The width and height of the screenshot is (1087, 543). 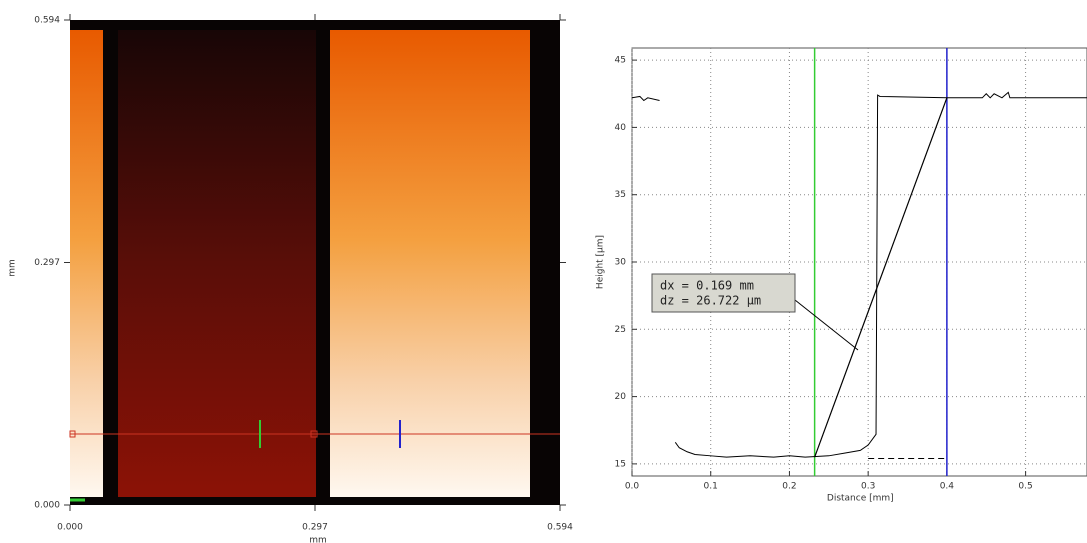 What do you see at coordinates (47, 506) in the screenshot?
I see `y-tick-label: 0.000` at bounding box center [47, 506].